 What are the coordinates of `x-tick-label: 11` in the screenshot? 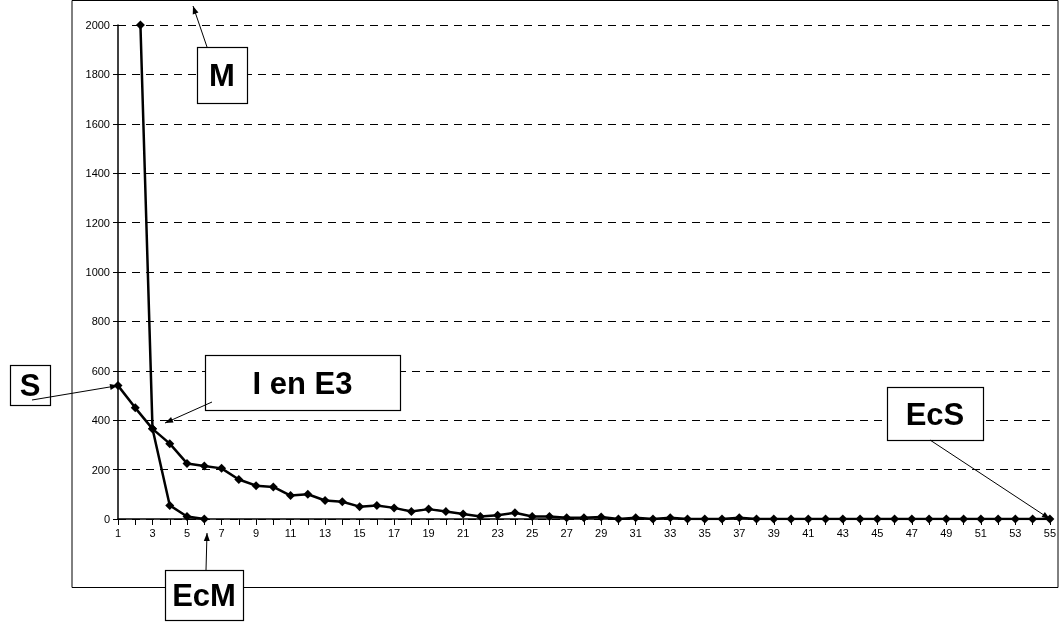 It's located at (290, 532).